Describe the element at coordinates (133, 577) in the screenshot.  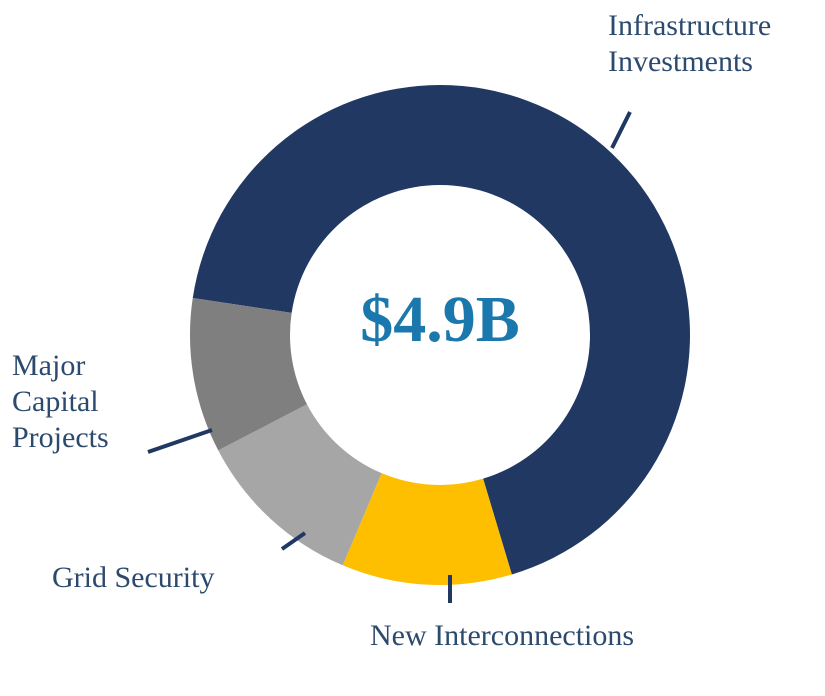
I see `slice-label: Grid Security` at that location.